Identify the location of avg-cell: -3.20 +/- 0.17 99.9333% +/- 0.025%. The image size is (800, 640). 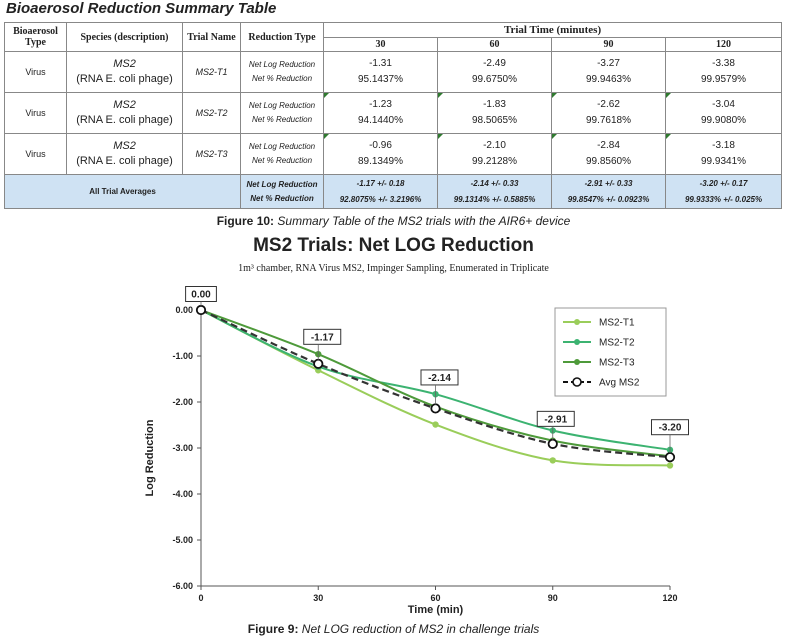
(723, 191).